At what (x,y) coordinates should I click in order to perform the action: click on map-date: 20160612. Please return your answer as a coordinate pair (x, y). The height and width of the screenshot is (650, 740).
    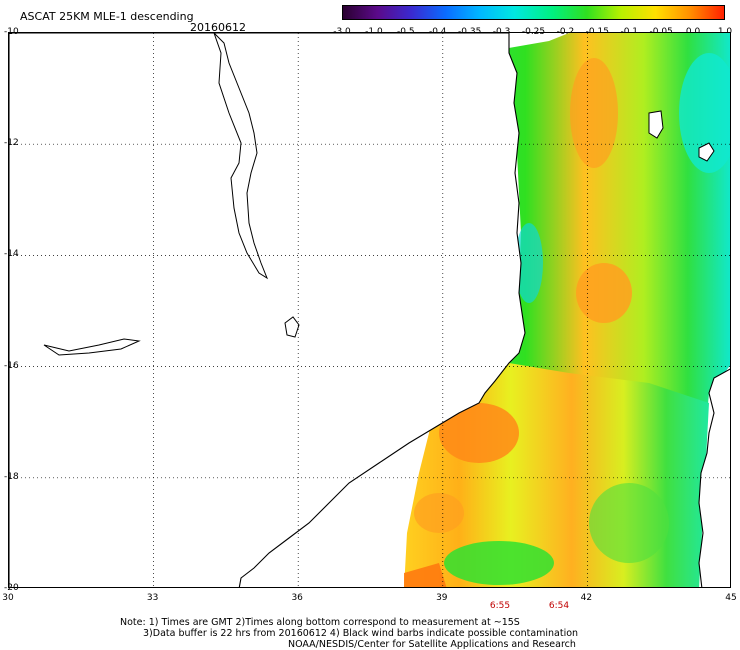
    Looking at the image, I should click on (218, 27).